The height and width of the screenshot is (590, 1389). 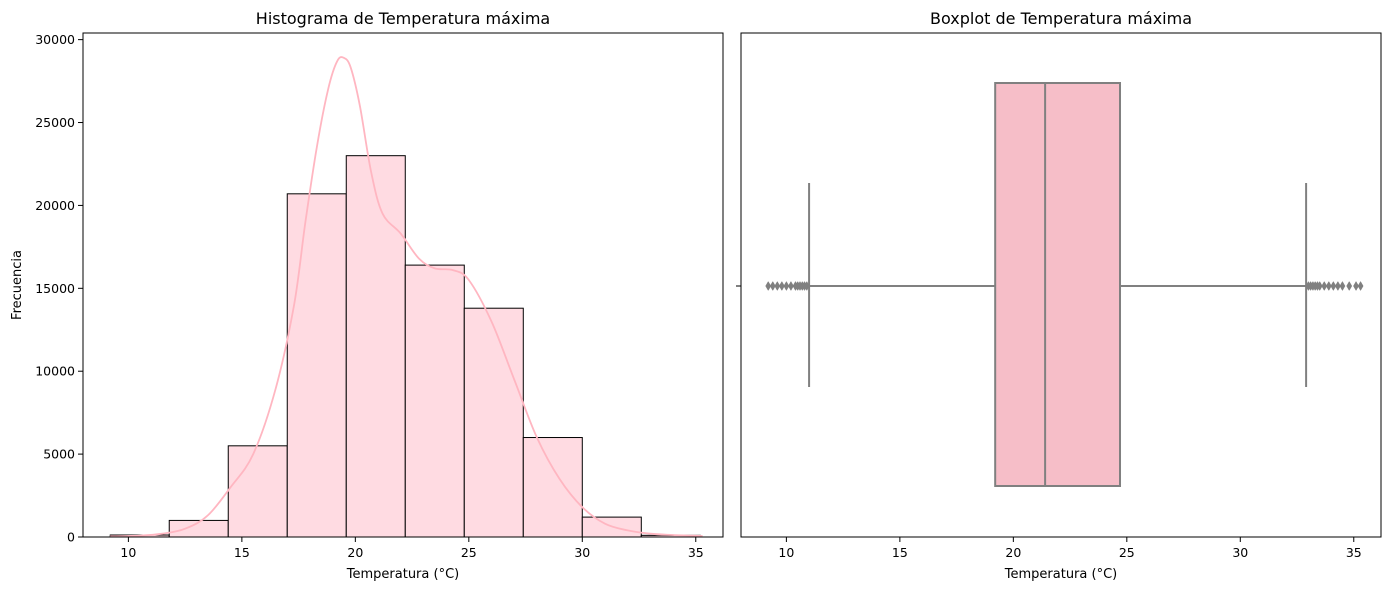 I want to click on boxplot-x-ticks: 10 15 20 25 30 35, so click(x=1070, y=548).